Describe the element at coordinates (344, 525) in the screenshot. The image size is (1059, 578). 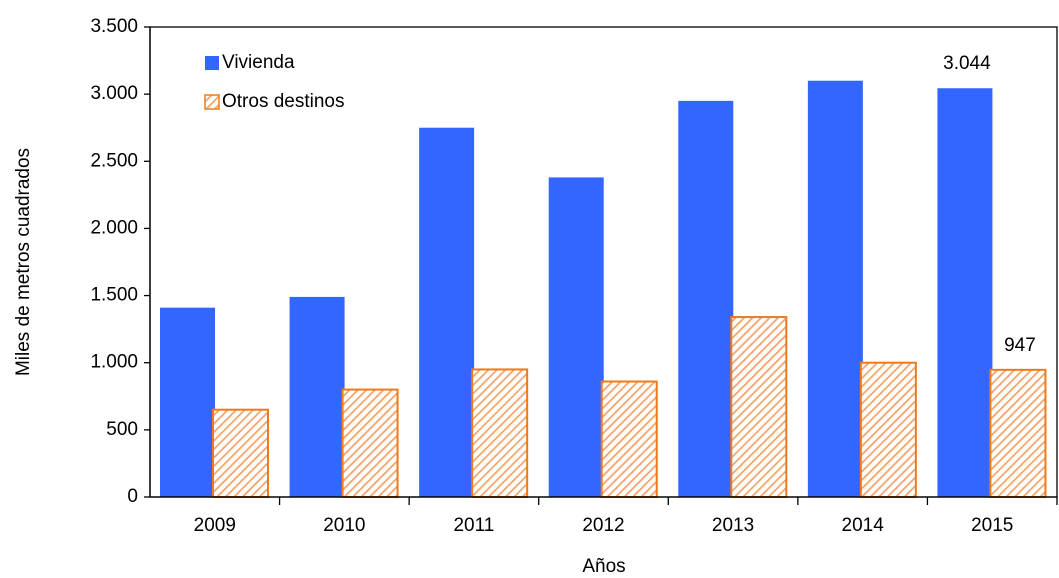
I see `x-tick-label: 2010` at that location.